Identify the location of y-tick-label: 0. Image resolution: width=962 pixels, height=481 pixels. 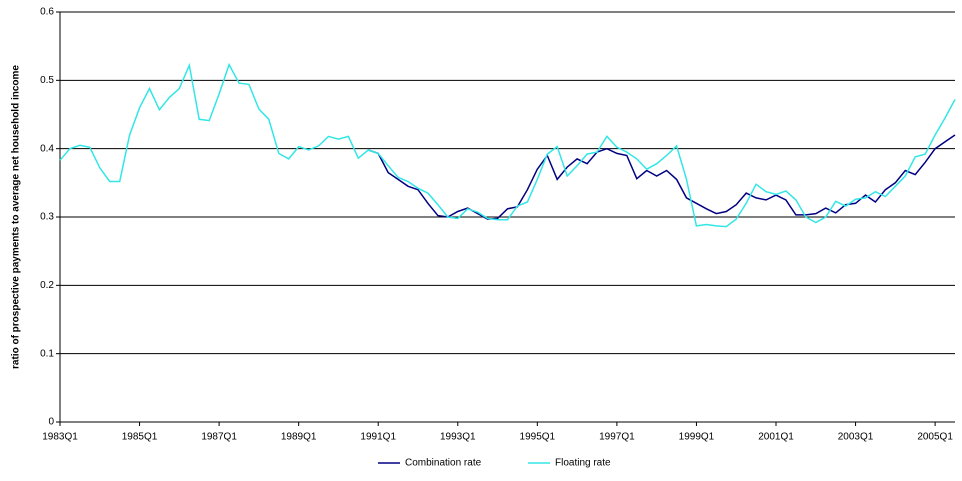
(51, 422).